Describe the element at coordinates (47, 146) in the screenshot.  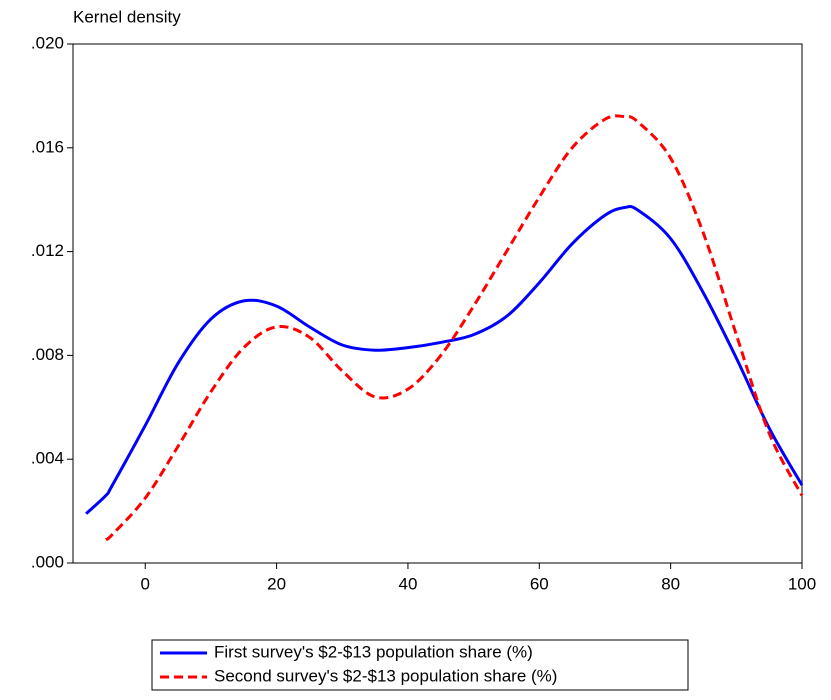
I see `y-tick-label: .016` at that location.